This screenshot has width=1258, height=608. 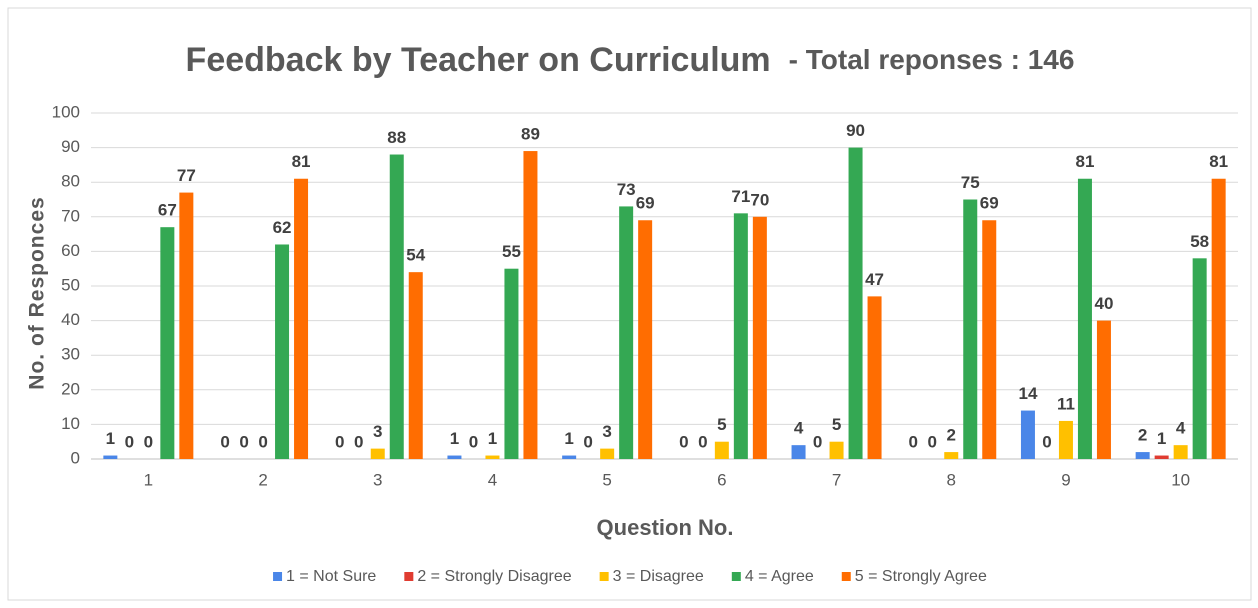 I want to click on data-label: 54, so click(x=415, y=255).